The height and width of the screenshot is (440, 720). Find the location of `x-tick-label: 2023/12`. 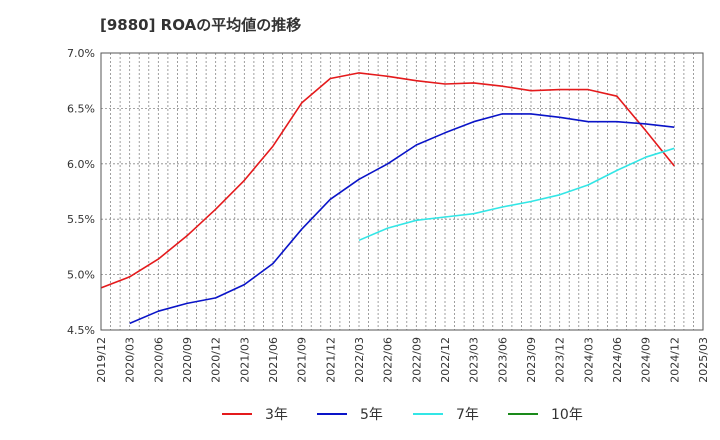

x-tick-label: 2023/12 is located at coordinates (560, 360).